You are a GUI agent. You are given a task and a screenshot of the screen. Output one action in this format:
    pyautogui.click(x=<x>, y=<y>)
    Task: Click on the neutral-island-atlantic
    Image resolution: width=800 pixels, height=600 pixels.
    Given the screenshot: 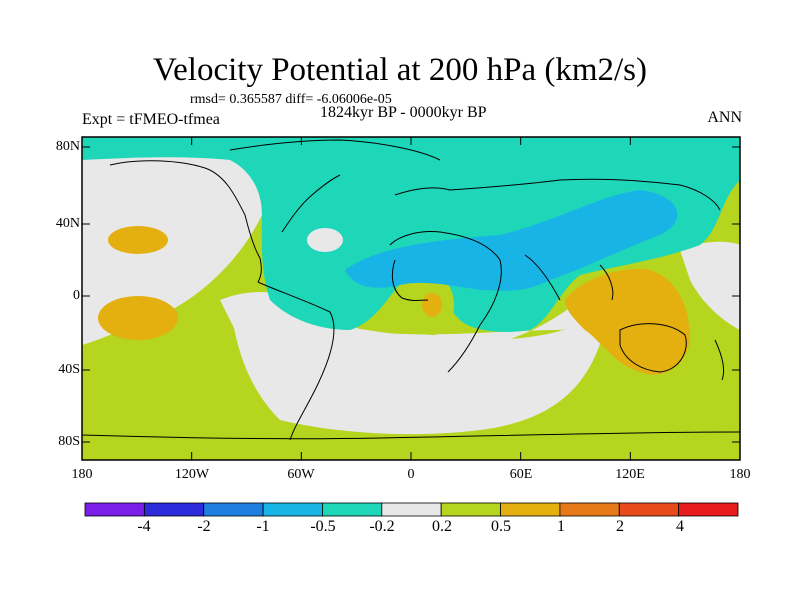 What is the action you would take?
    pyautogui.click(x=325, y=240)
    